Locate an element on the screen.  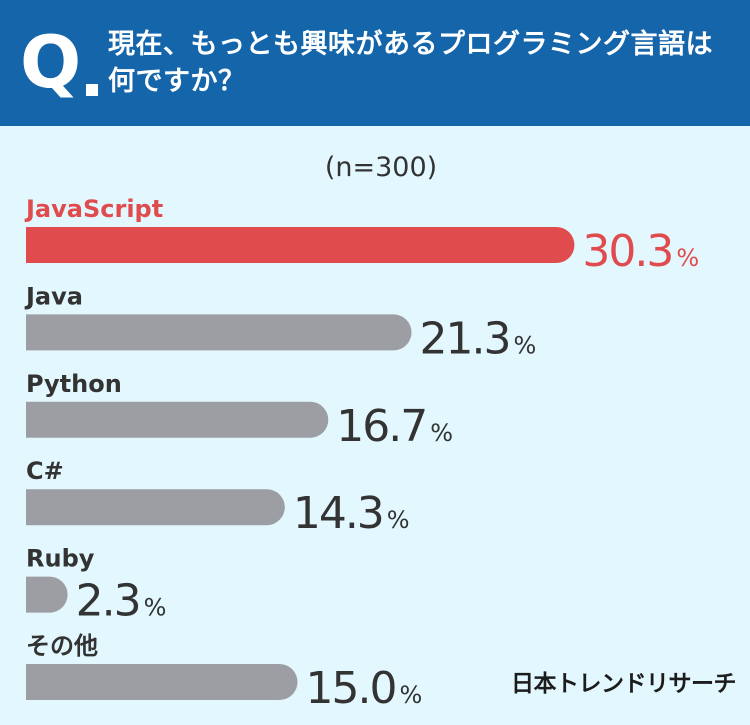
category-label: C# is located at coordinates (45, 471).